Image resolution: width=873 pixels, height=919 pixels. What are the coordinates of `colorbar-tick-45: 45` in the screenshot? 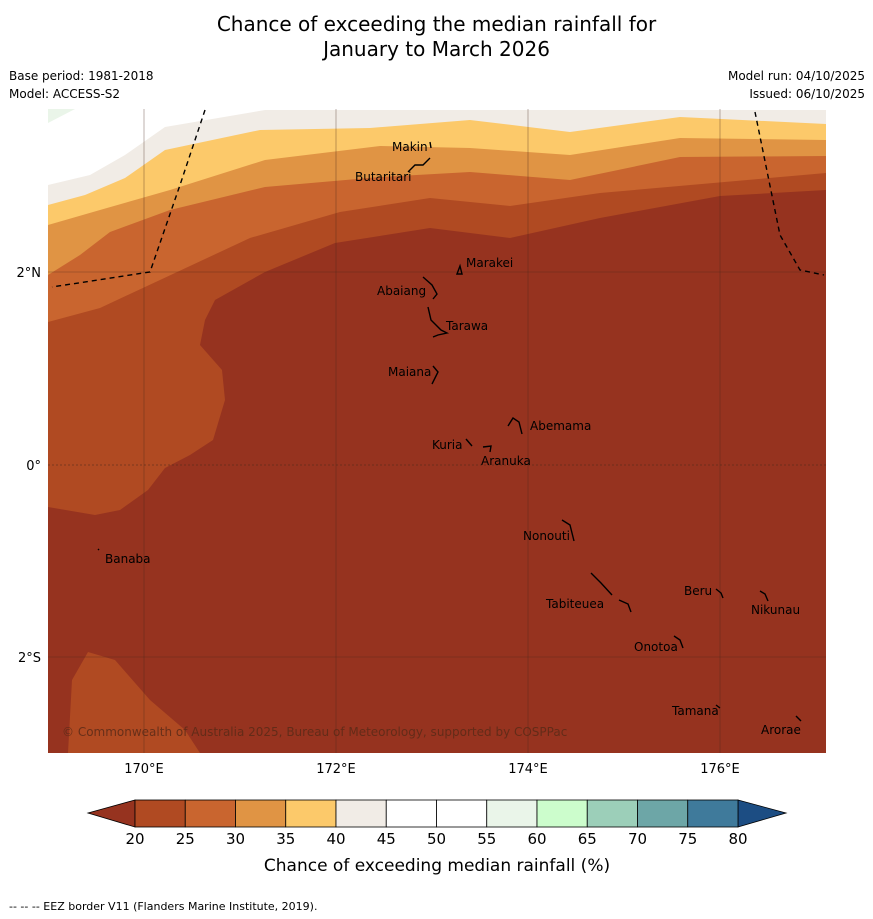 It's located at (386, 839).